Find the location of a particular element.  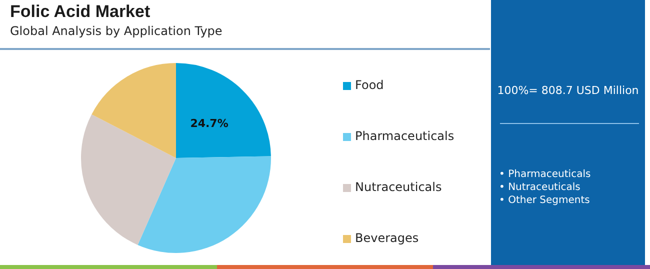

legend-label: Beverages is located at coordinates (386, 238).